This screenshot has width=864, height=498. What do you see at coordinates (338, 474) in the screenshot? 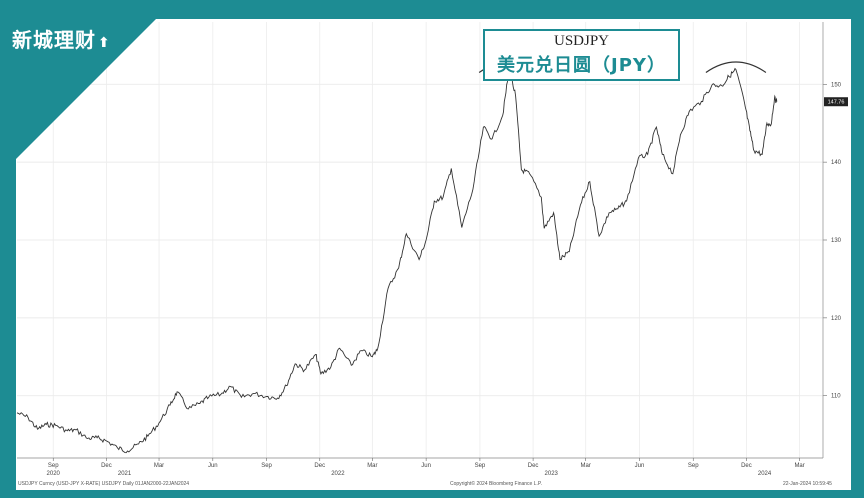
I see `x-year-label: 2022` at bounding box center [338, 474].